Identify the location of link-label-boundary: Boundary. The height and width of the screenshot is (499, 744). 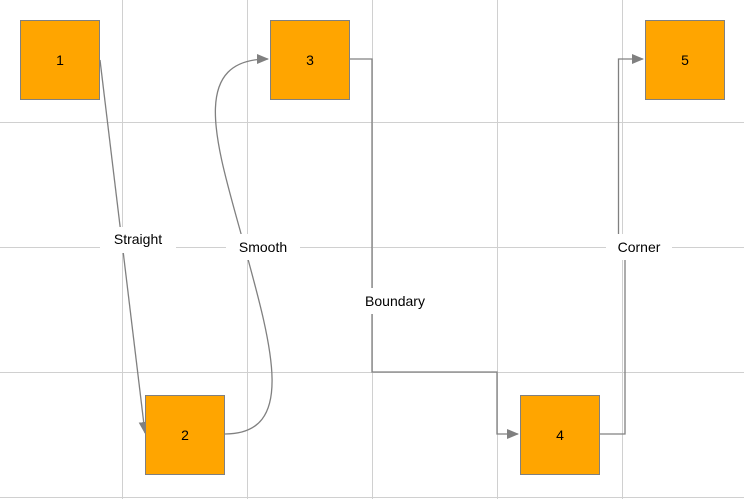
(395, 301).